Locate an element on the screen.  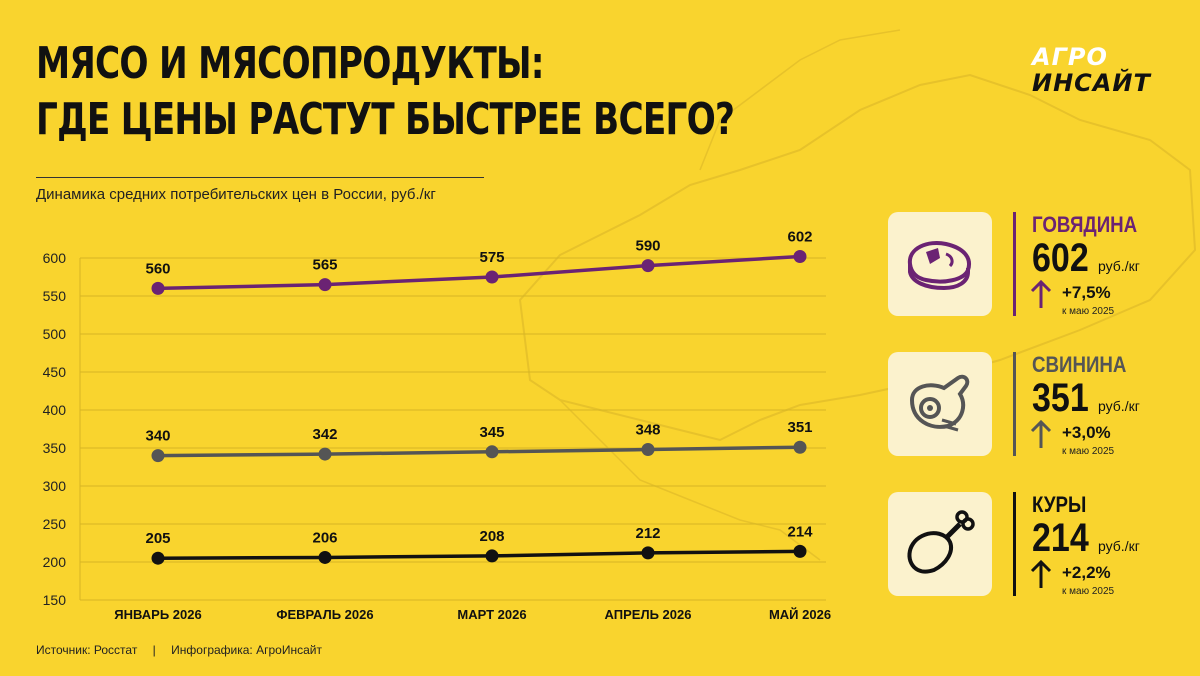
logo-line-1: АГРО is located at coordinates (1070, 57).